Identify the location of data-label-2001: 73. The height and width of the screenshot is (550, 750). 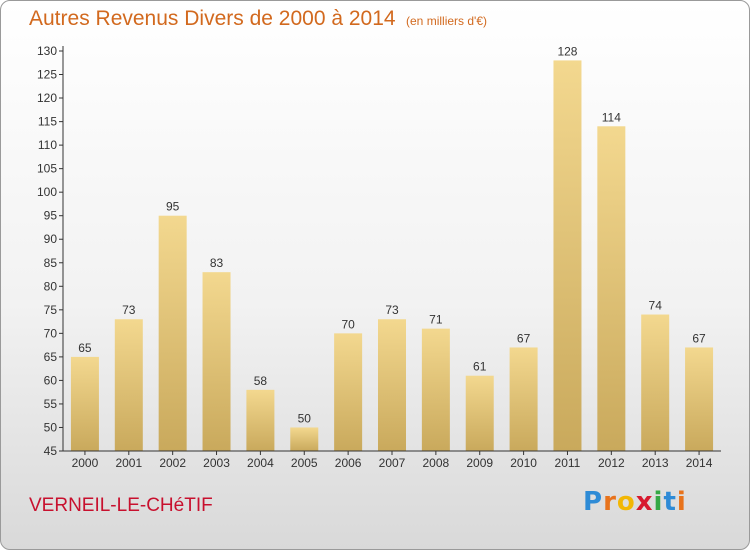
(129, 310).